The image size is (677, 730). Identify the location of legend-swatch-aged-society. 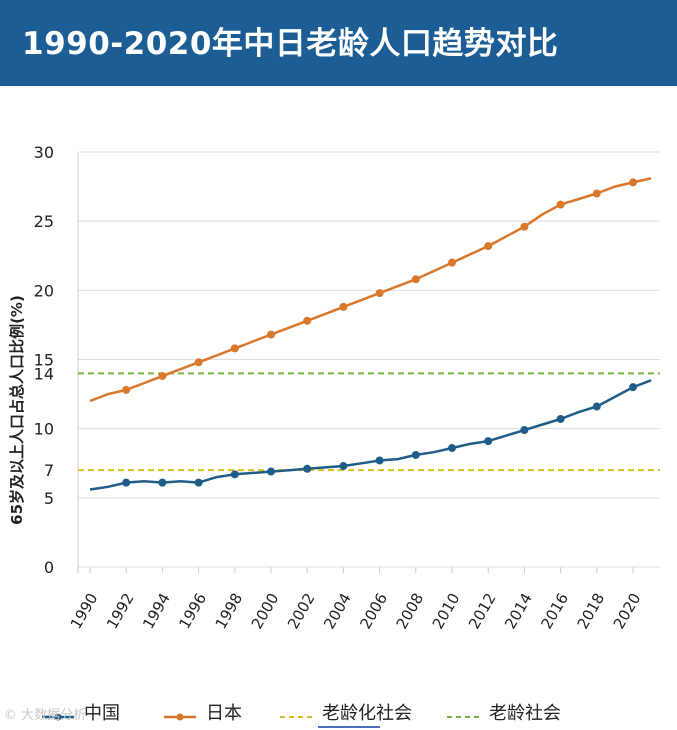
(463, 712).